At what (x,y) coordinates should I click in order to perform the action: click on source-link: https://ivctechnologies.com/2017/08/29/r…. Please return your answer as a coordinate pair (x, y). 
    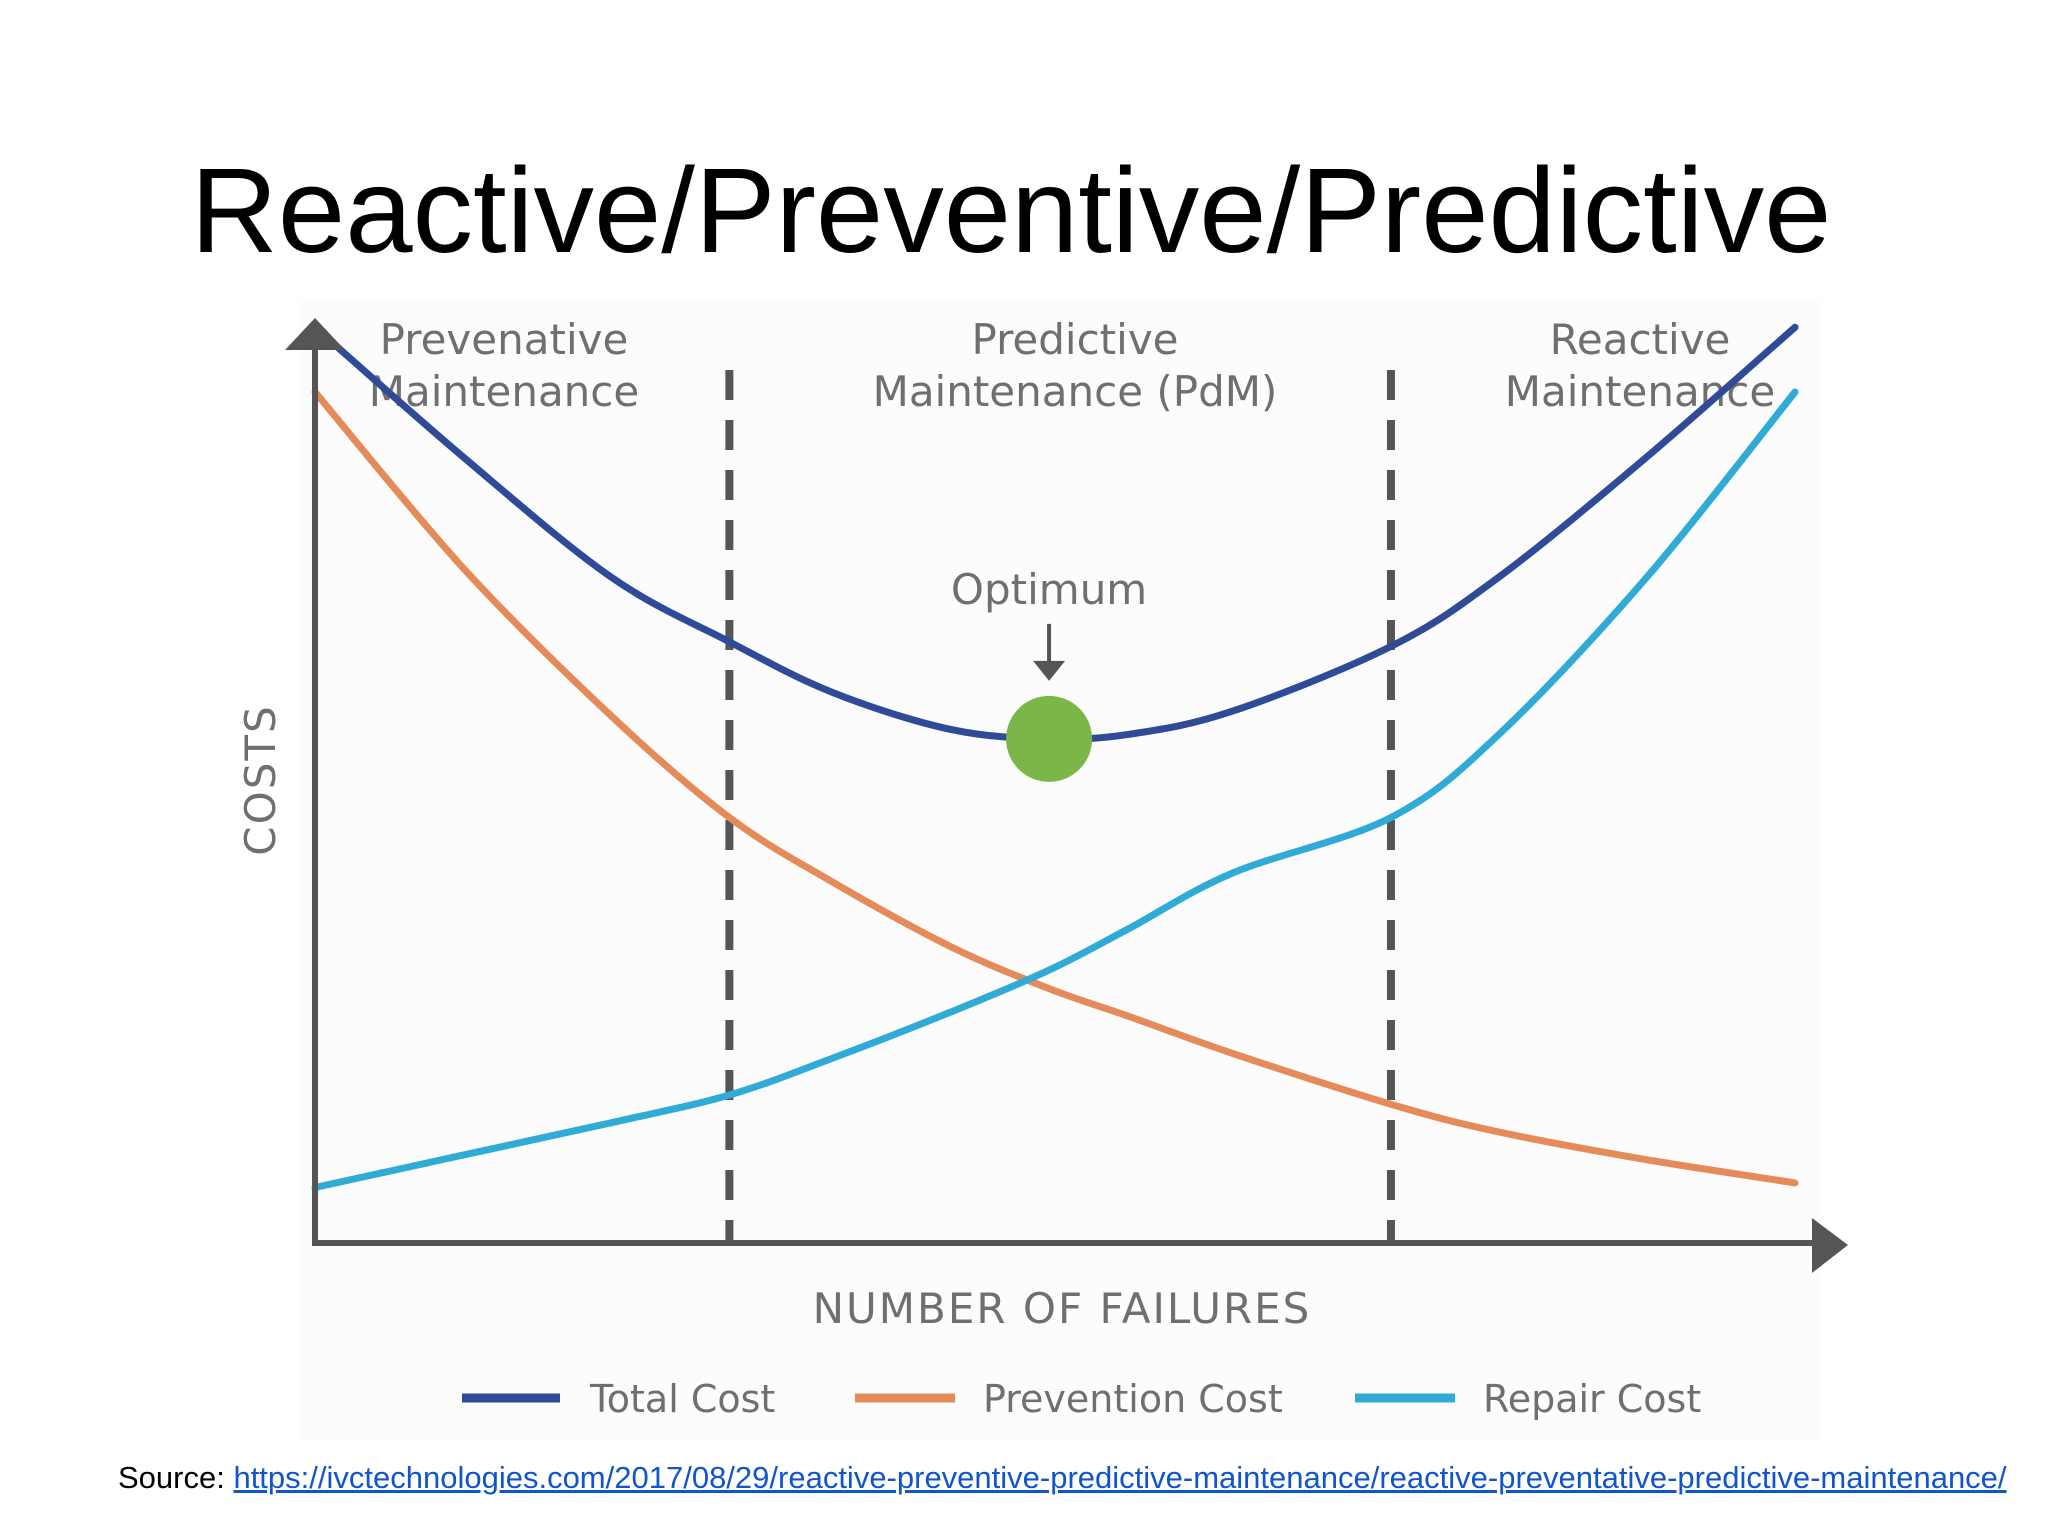
    Looking at the image, I should click on (1120, 1477).